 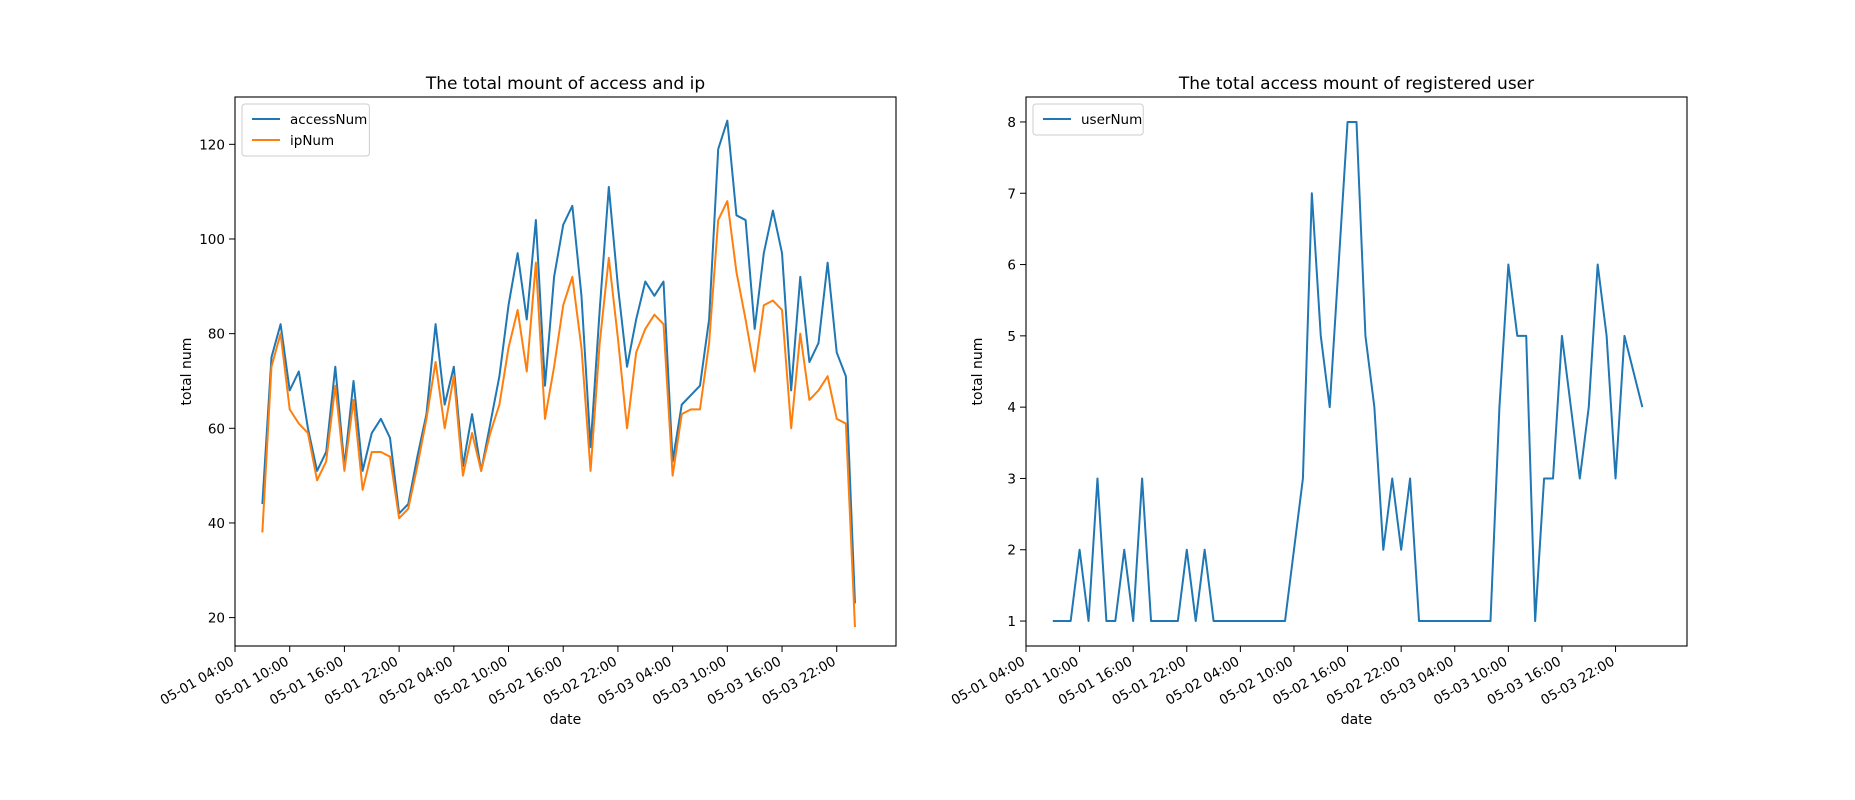 I want to click on y-tick-label: 40, so click(x=216, y=524).